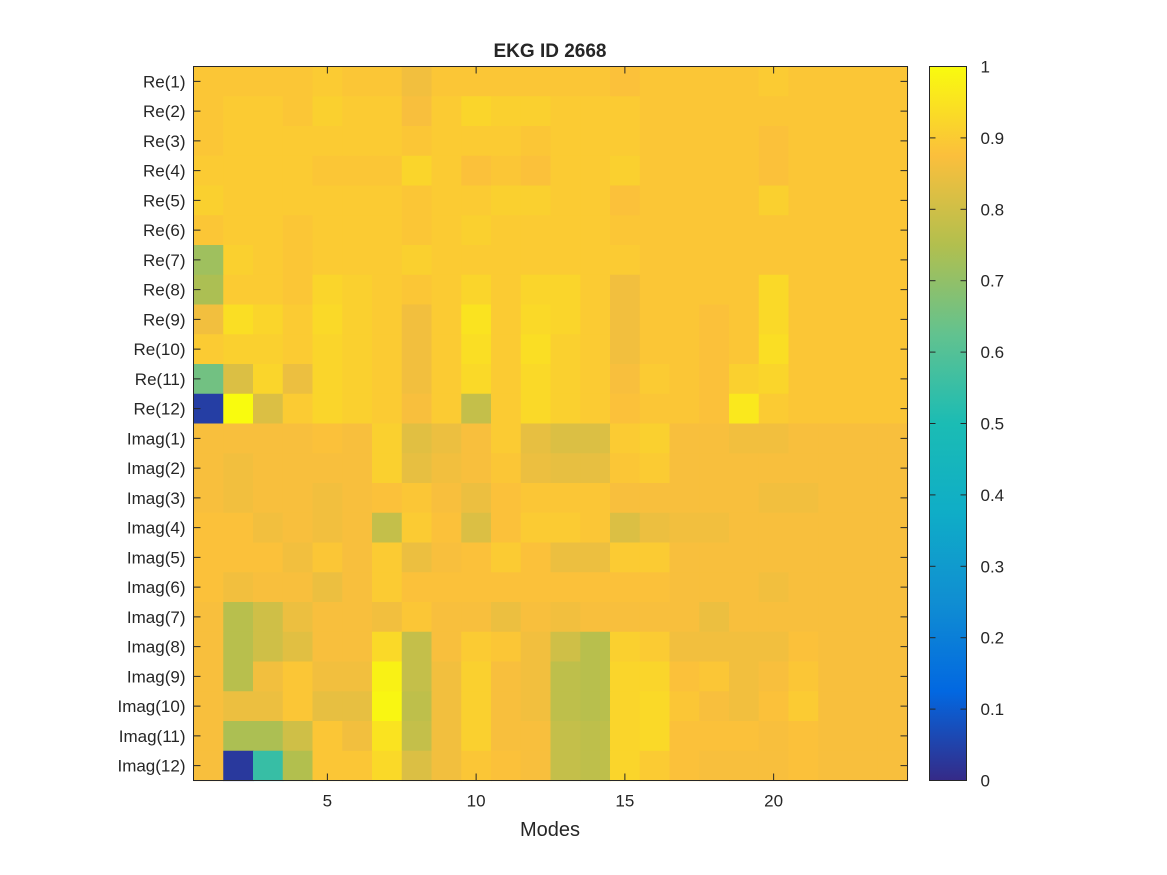 Image resolution: width=1167 pixels, height=875 pixels. What do you see at coordinates (993, 138) in the screenshot?
I see `colorbar-tick-label: 0.9` at bounding box center [993, 138].